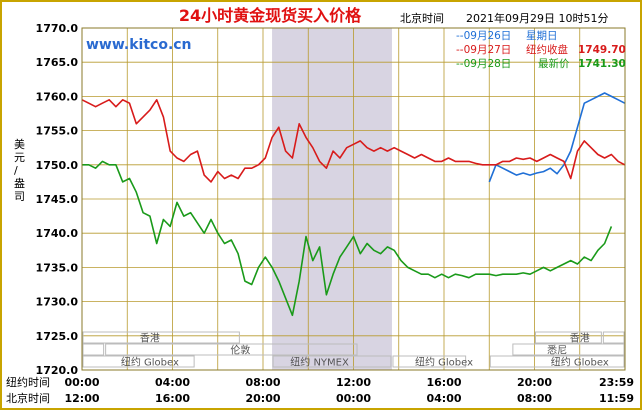 The height and width of the screenshot is (410, 642). What do you see at coordinates (57, 302) in the screenshot?
I see `y-tick-label: 1730.0` at bounding box center [57, 302].